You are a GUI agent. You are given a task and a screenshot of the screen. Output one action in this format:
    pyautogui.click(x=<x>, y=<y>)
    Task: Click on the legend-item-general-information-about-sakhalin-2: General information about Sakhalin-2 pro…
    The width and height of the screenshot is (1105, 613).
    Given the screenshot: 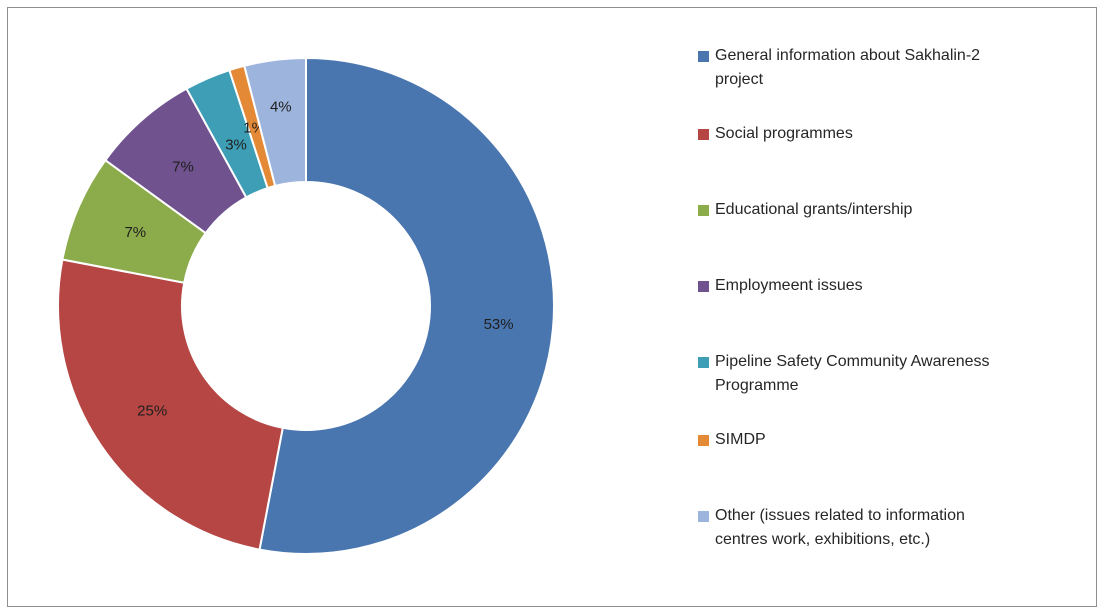 What is the action you would take?
    pyautogui.click(x=893, y=68)
    